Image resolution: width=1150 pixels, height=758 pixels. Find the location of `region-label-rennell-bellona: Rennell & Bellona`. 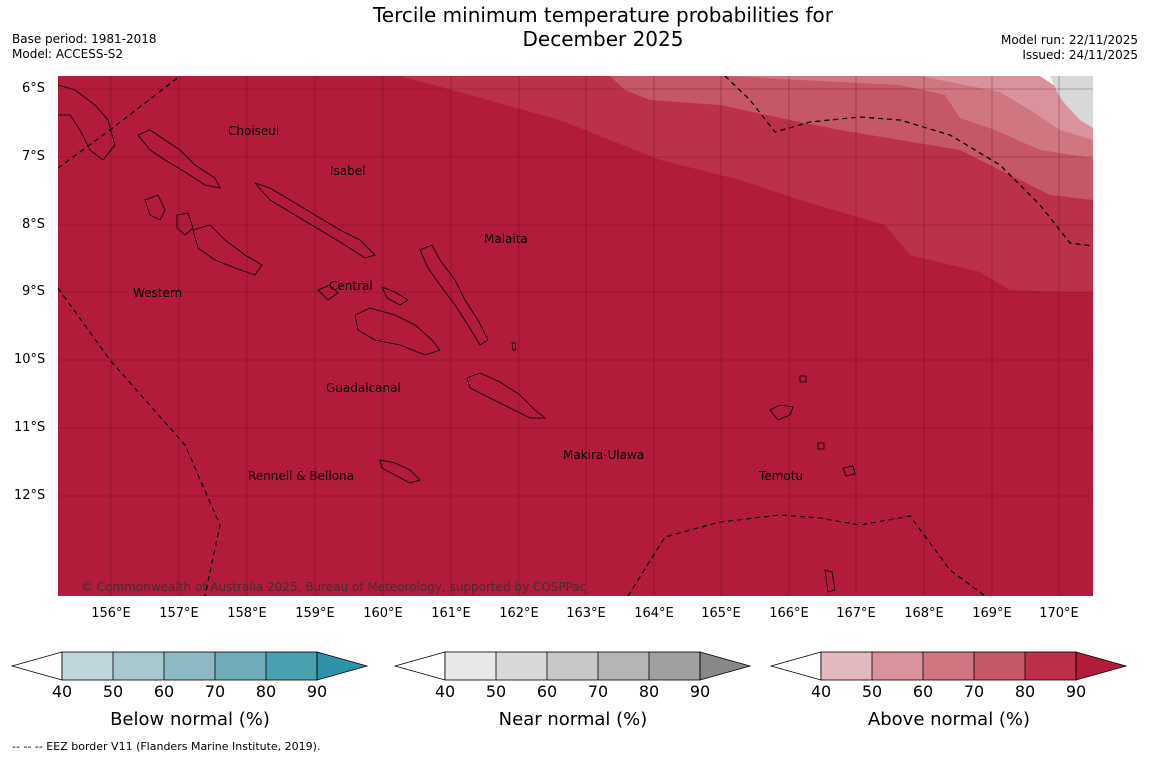

region-label-rennell-bellona: Rennell & Bellona is located at coordinates (301, 476).